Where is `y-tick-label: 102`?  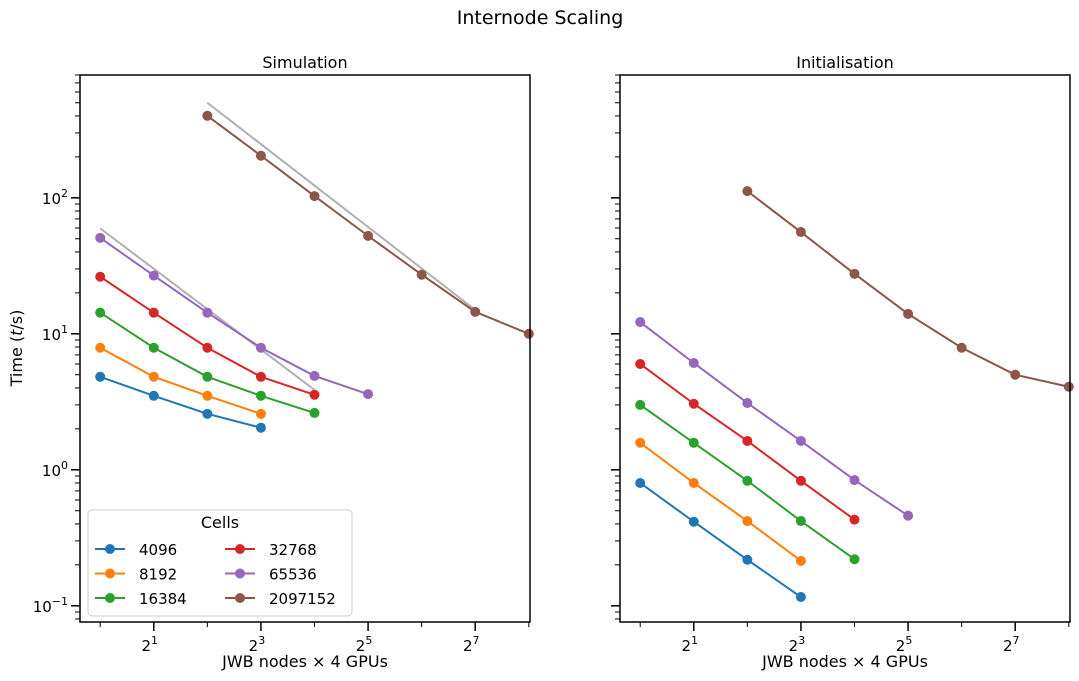 y-tick-label: 102 is located at coordinates (55, 197).